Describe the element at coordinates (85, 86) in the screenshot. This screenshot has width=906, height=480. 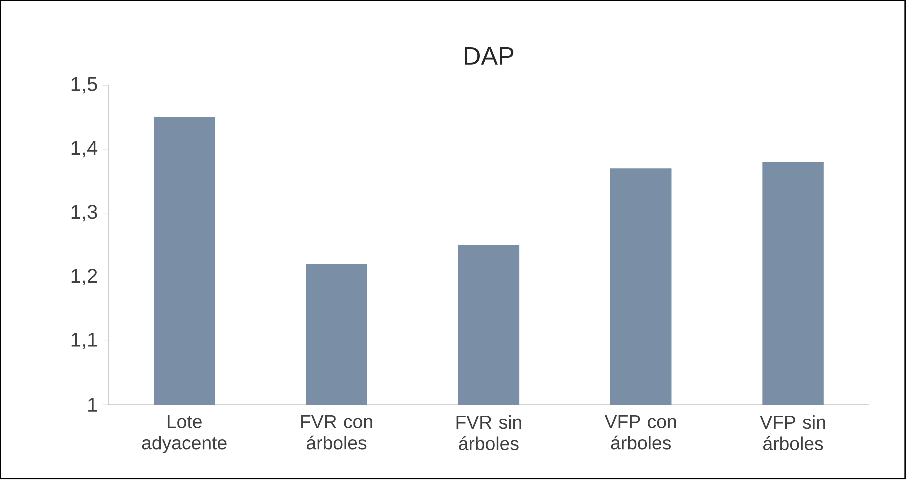
I see `y-tick-label: 1,5` at that location.